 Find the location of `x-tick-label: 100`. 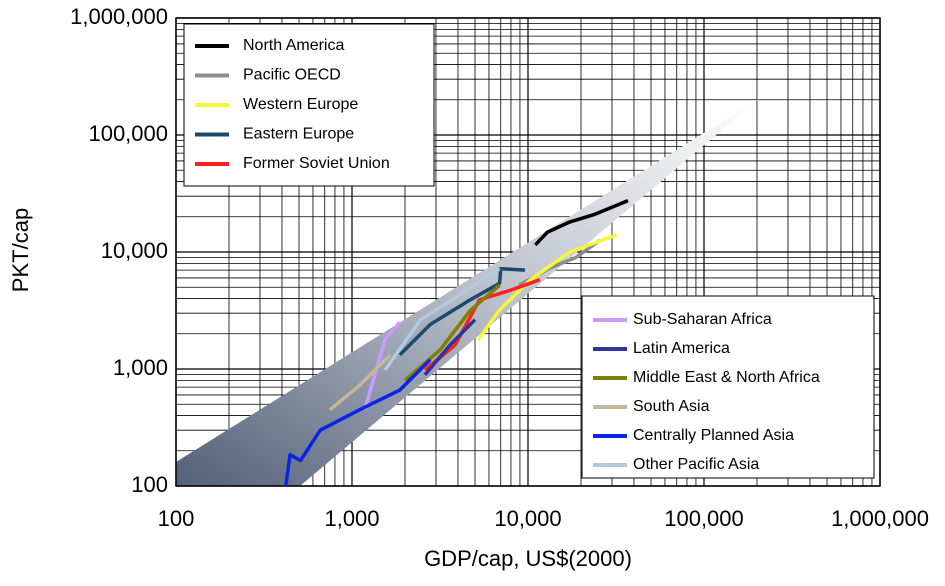

x-tick-label: 100 is located at coordinates (176, 518).